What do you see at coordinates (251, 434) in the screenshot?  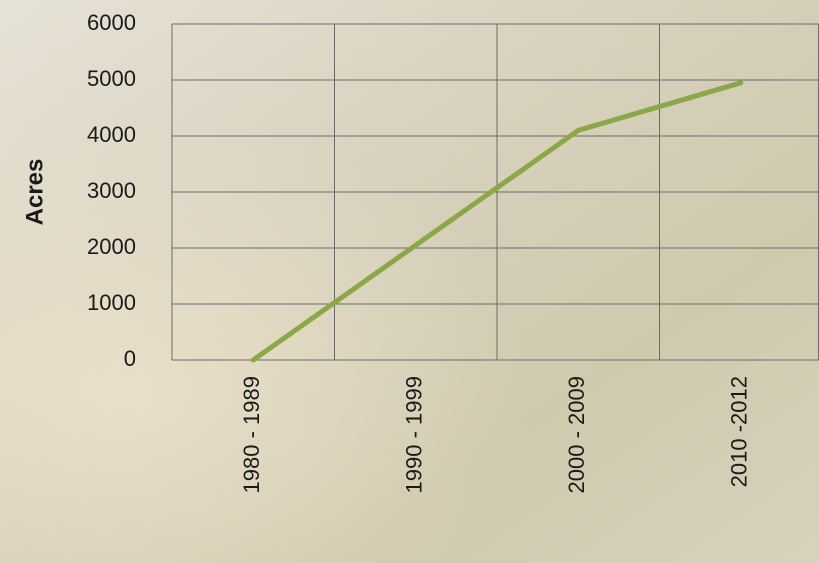 I see `x-tick-label: 1980 - 1989` at bounding box center [251, 434].